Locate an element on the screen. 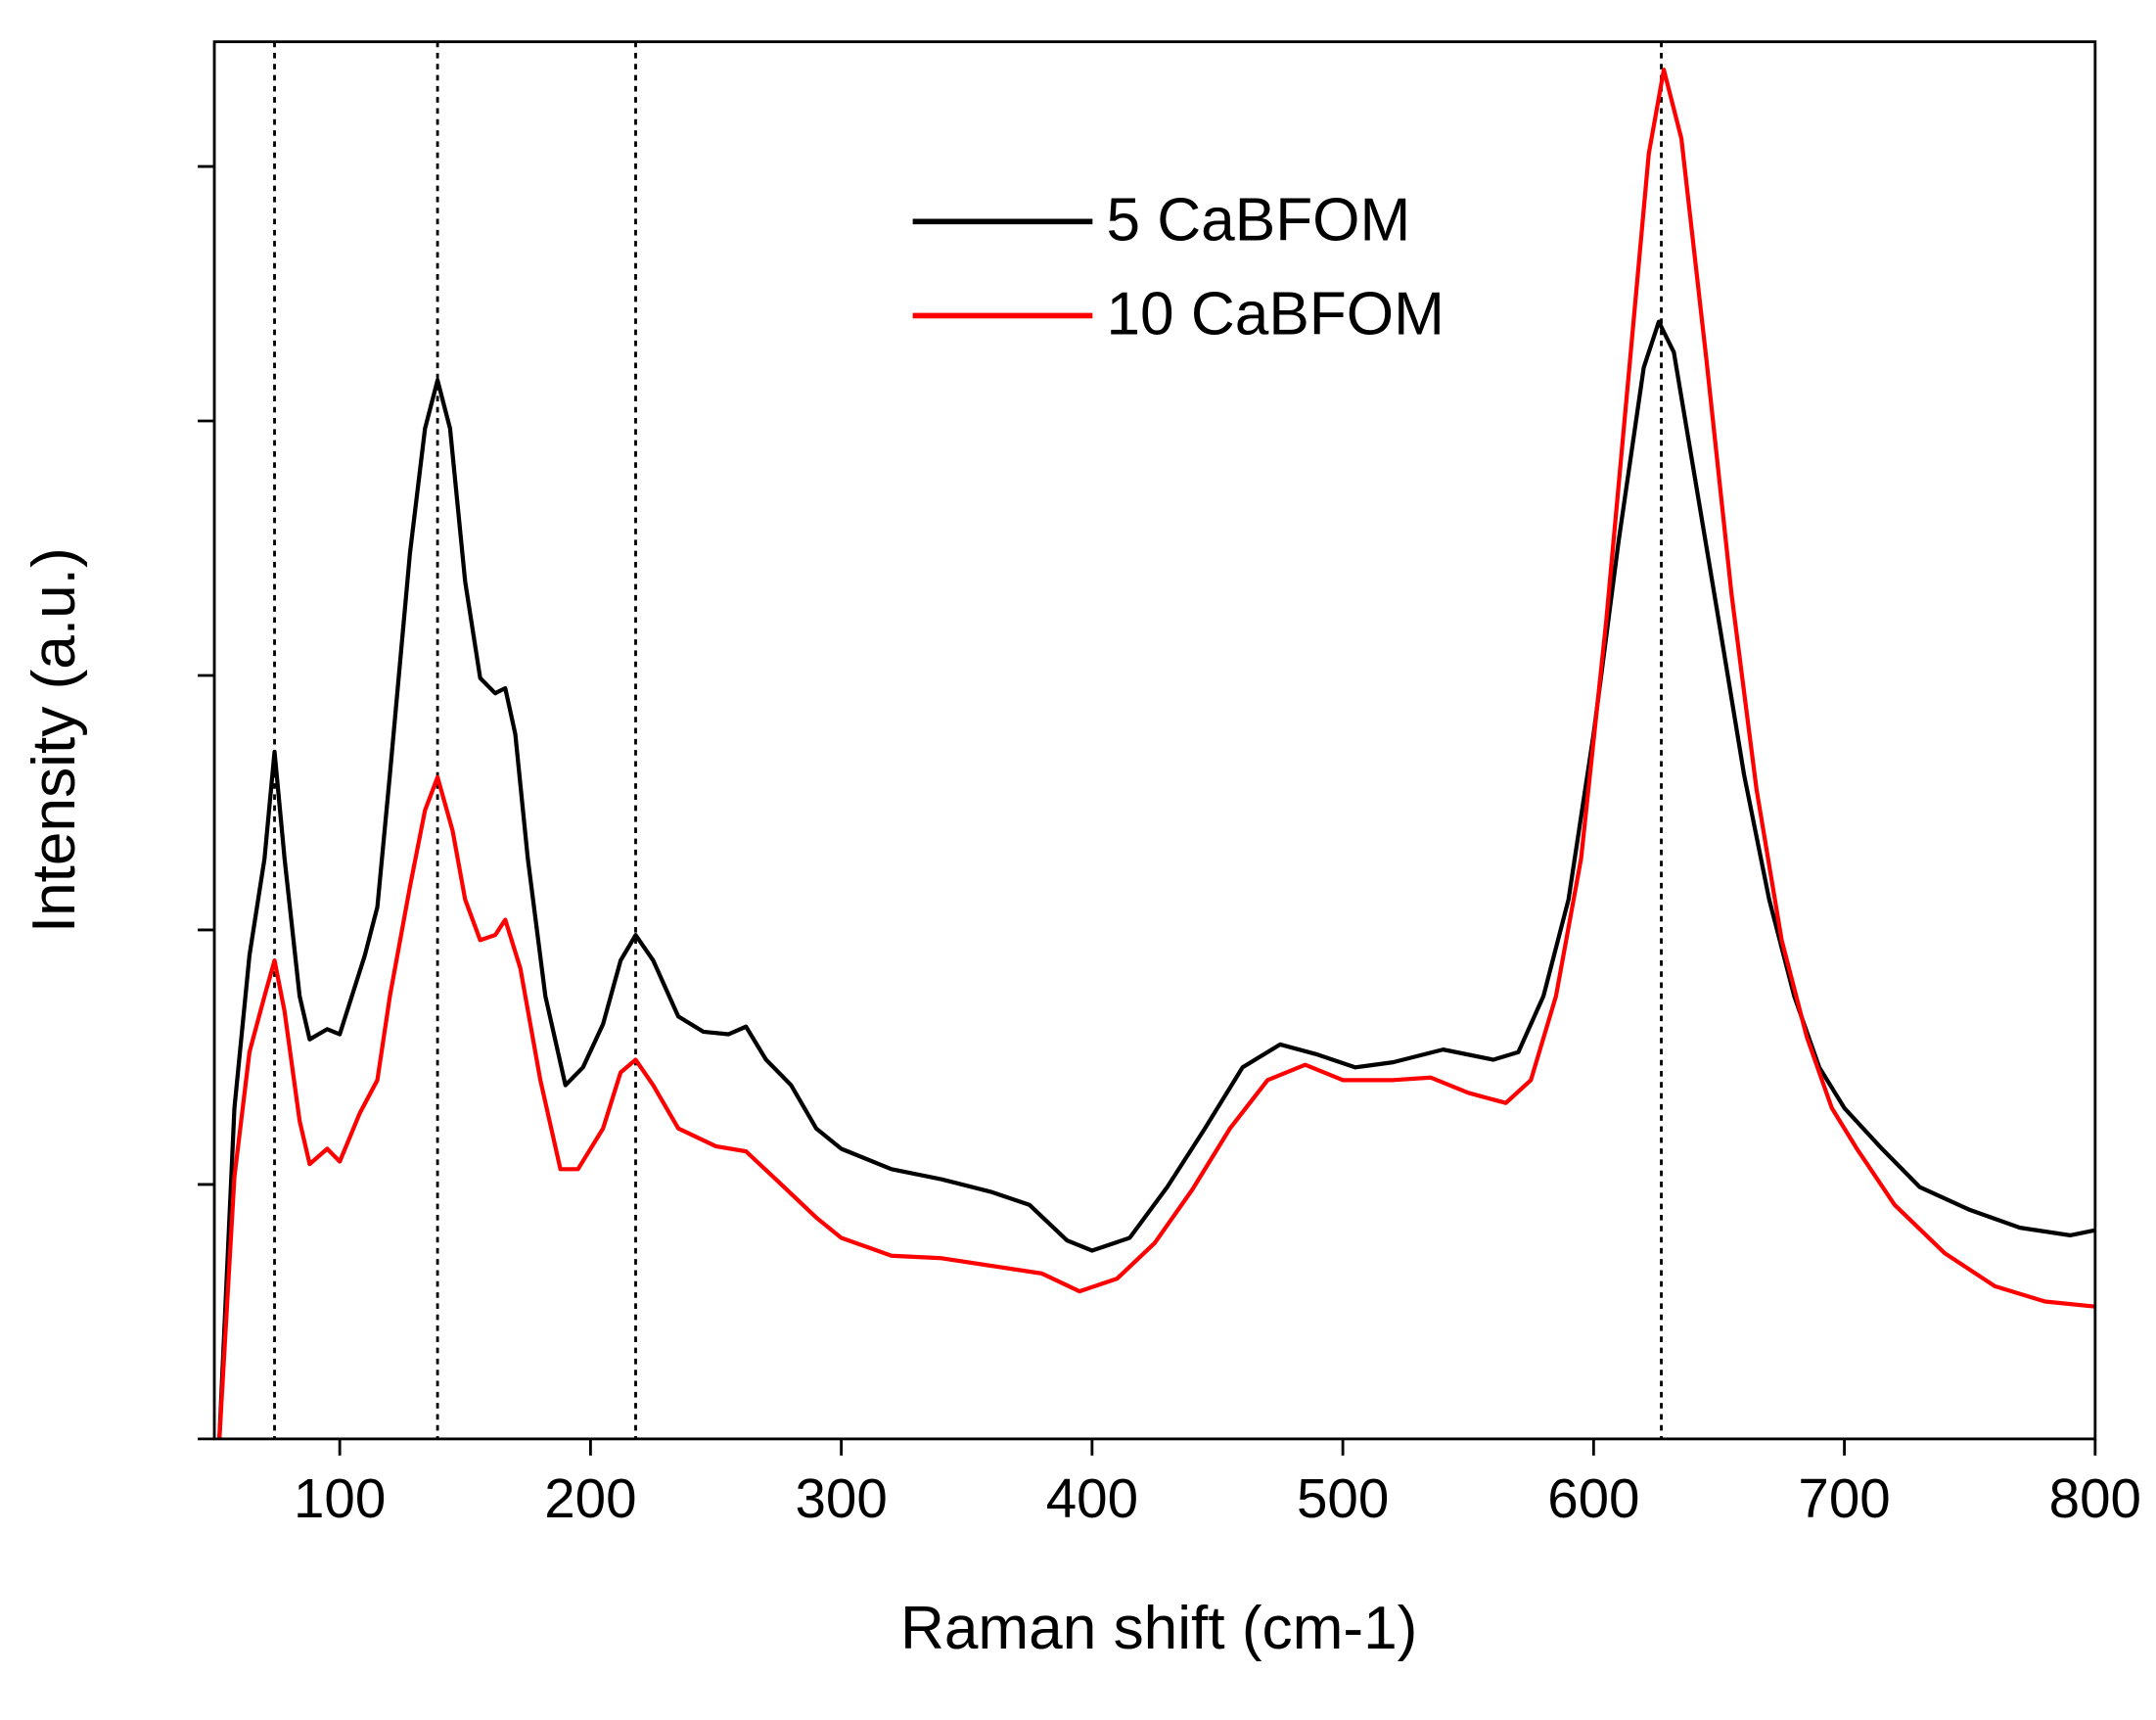  legend-label: 5 CaBFOM is located at coordinates (1258, 221).